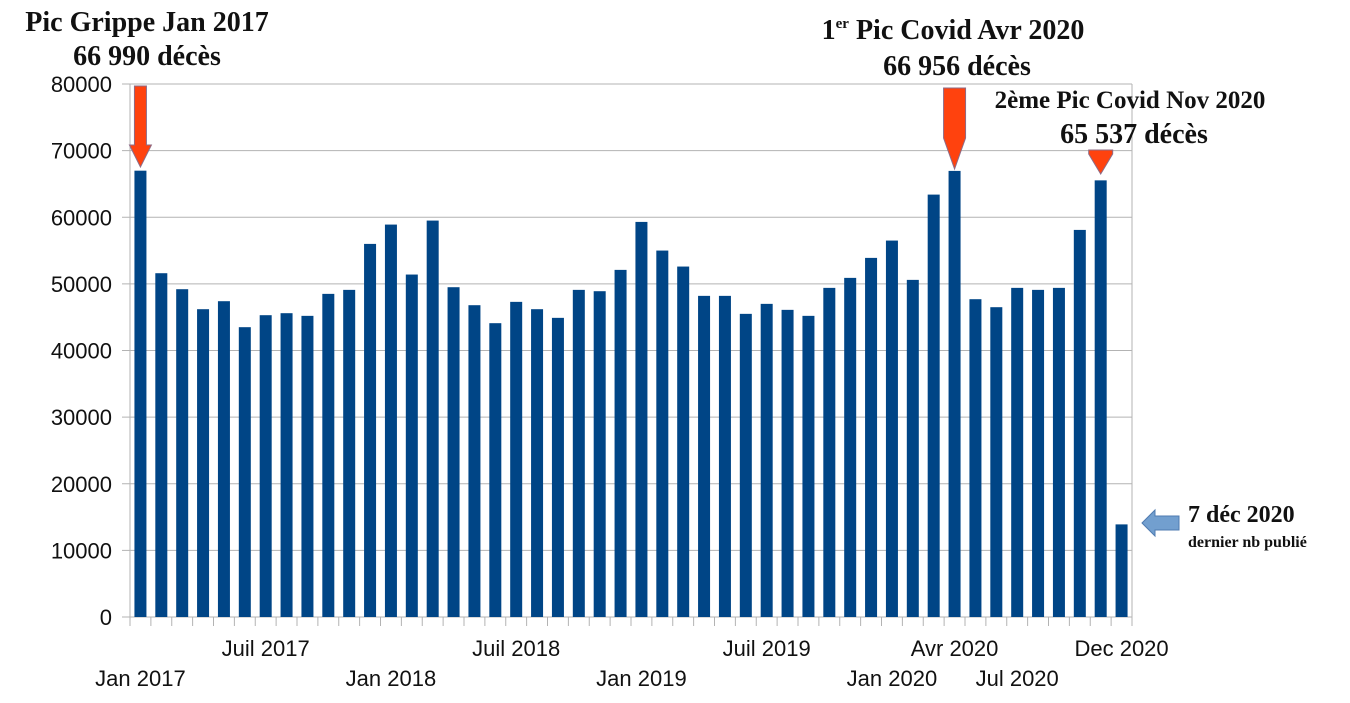  What do you see at coordinates (391, 678) in the screenshot?
I see `x-tick-label: Jan 2018` at bounding box center [391, 678].